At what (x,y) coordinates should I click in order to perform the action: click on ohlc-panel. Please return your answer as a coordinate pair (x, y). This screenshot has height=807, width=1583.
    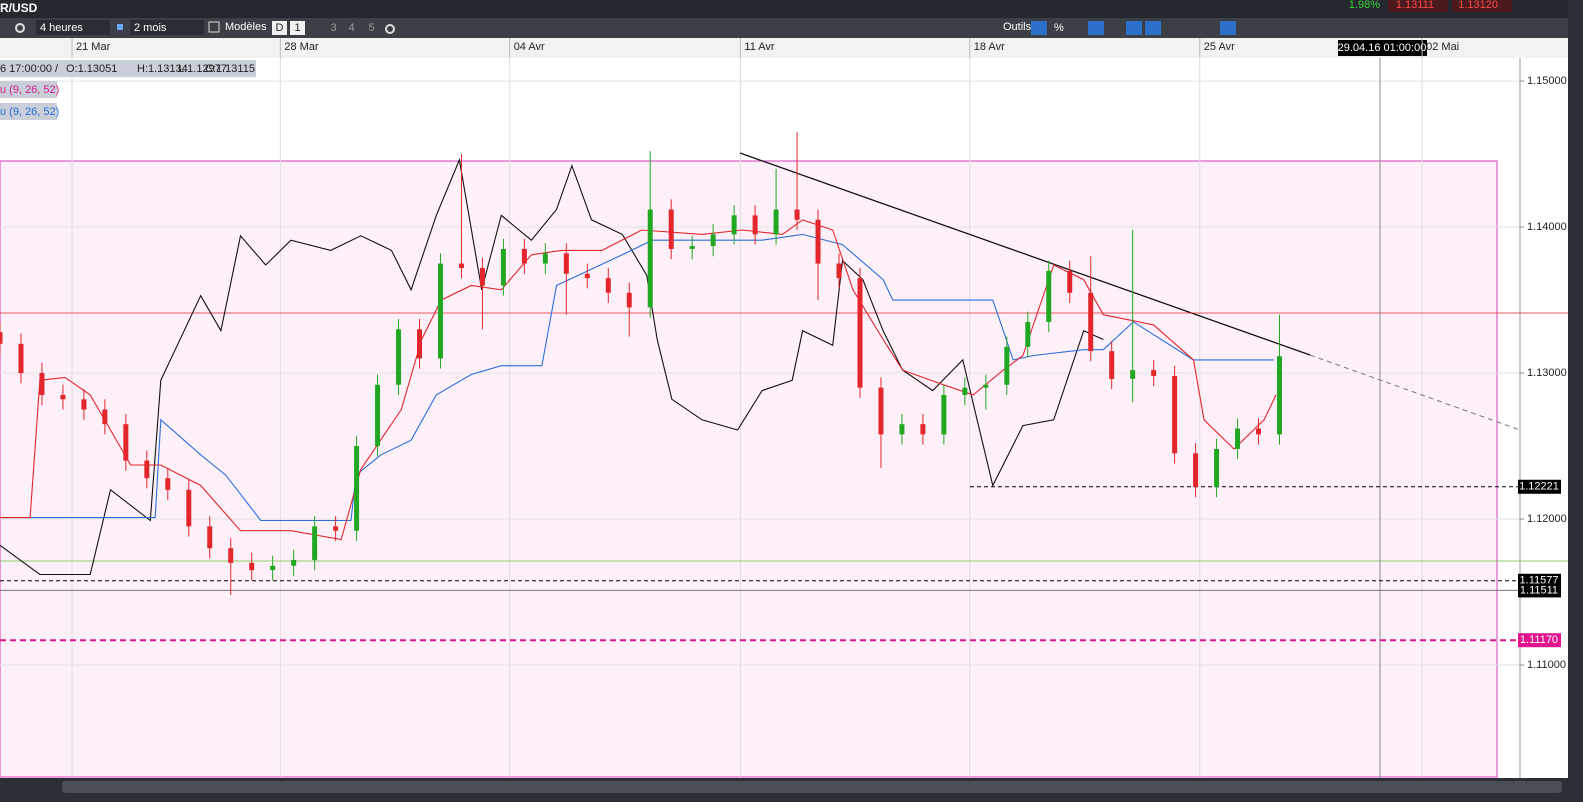
    Looking at the image, I should click on (128, 68).